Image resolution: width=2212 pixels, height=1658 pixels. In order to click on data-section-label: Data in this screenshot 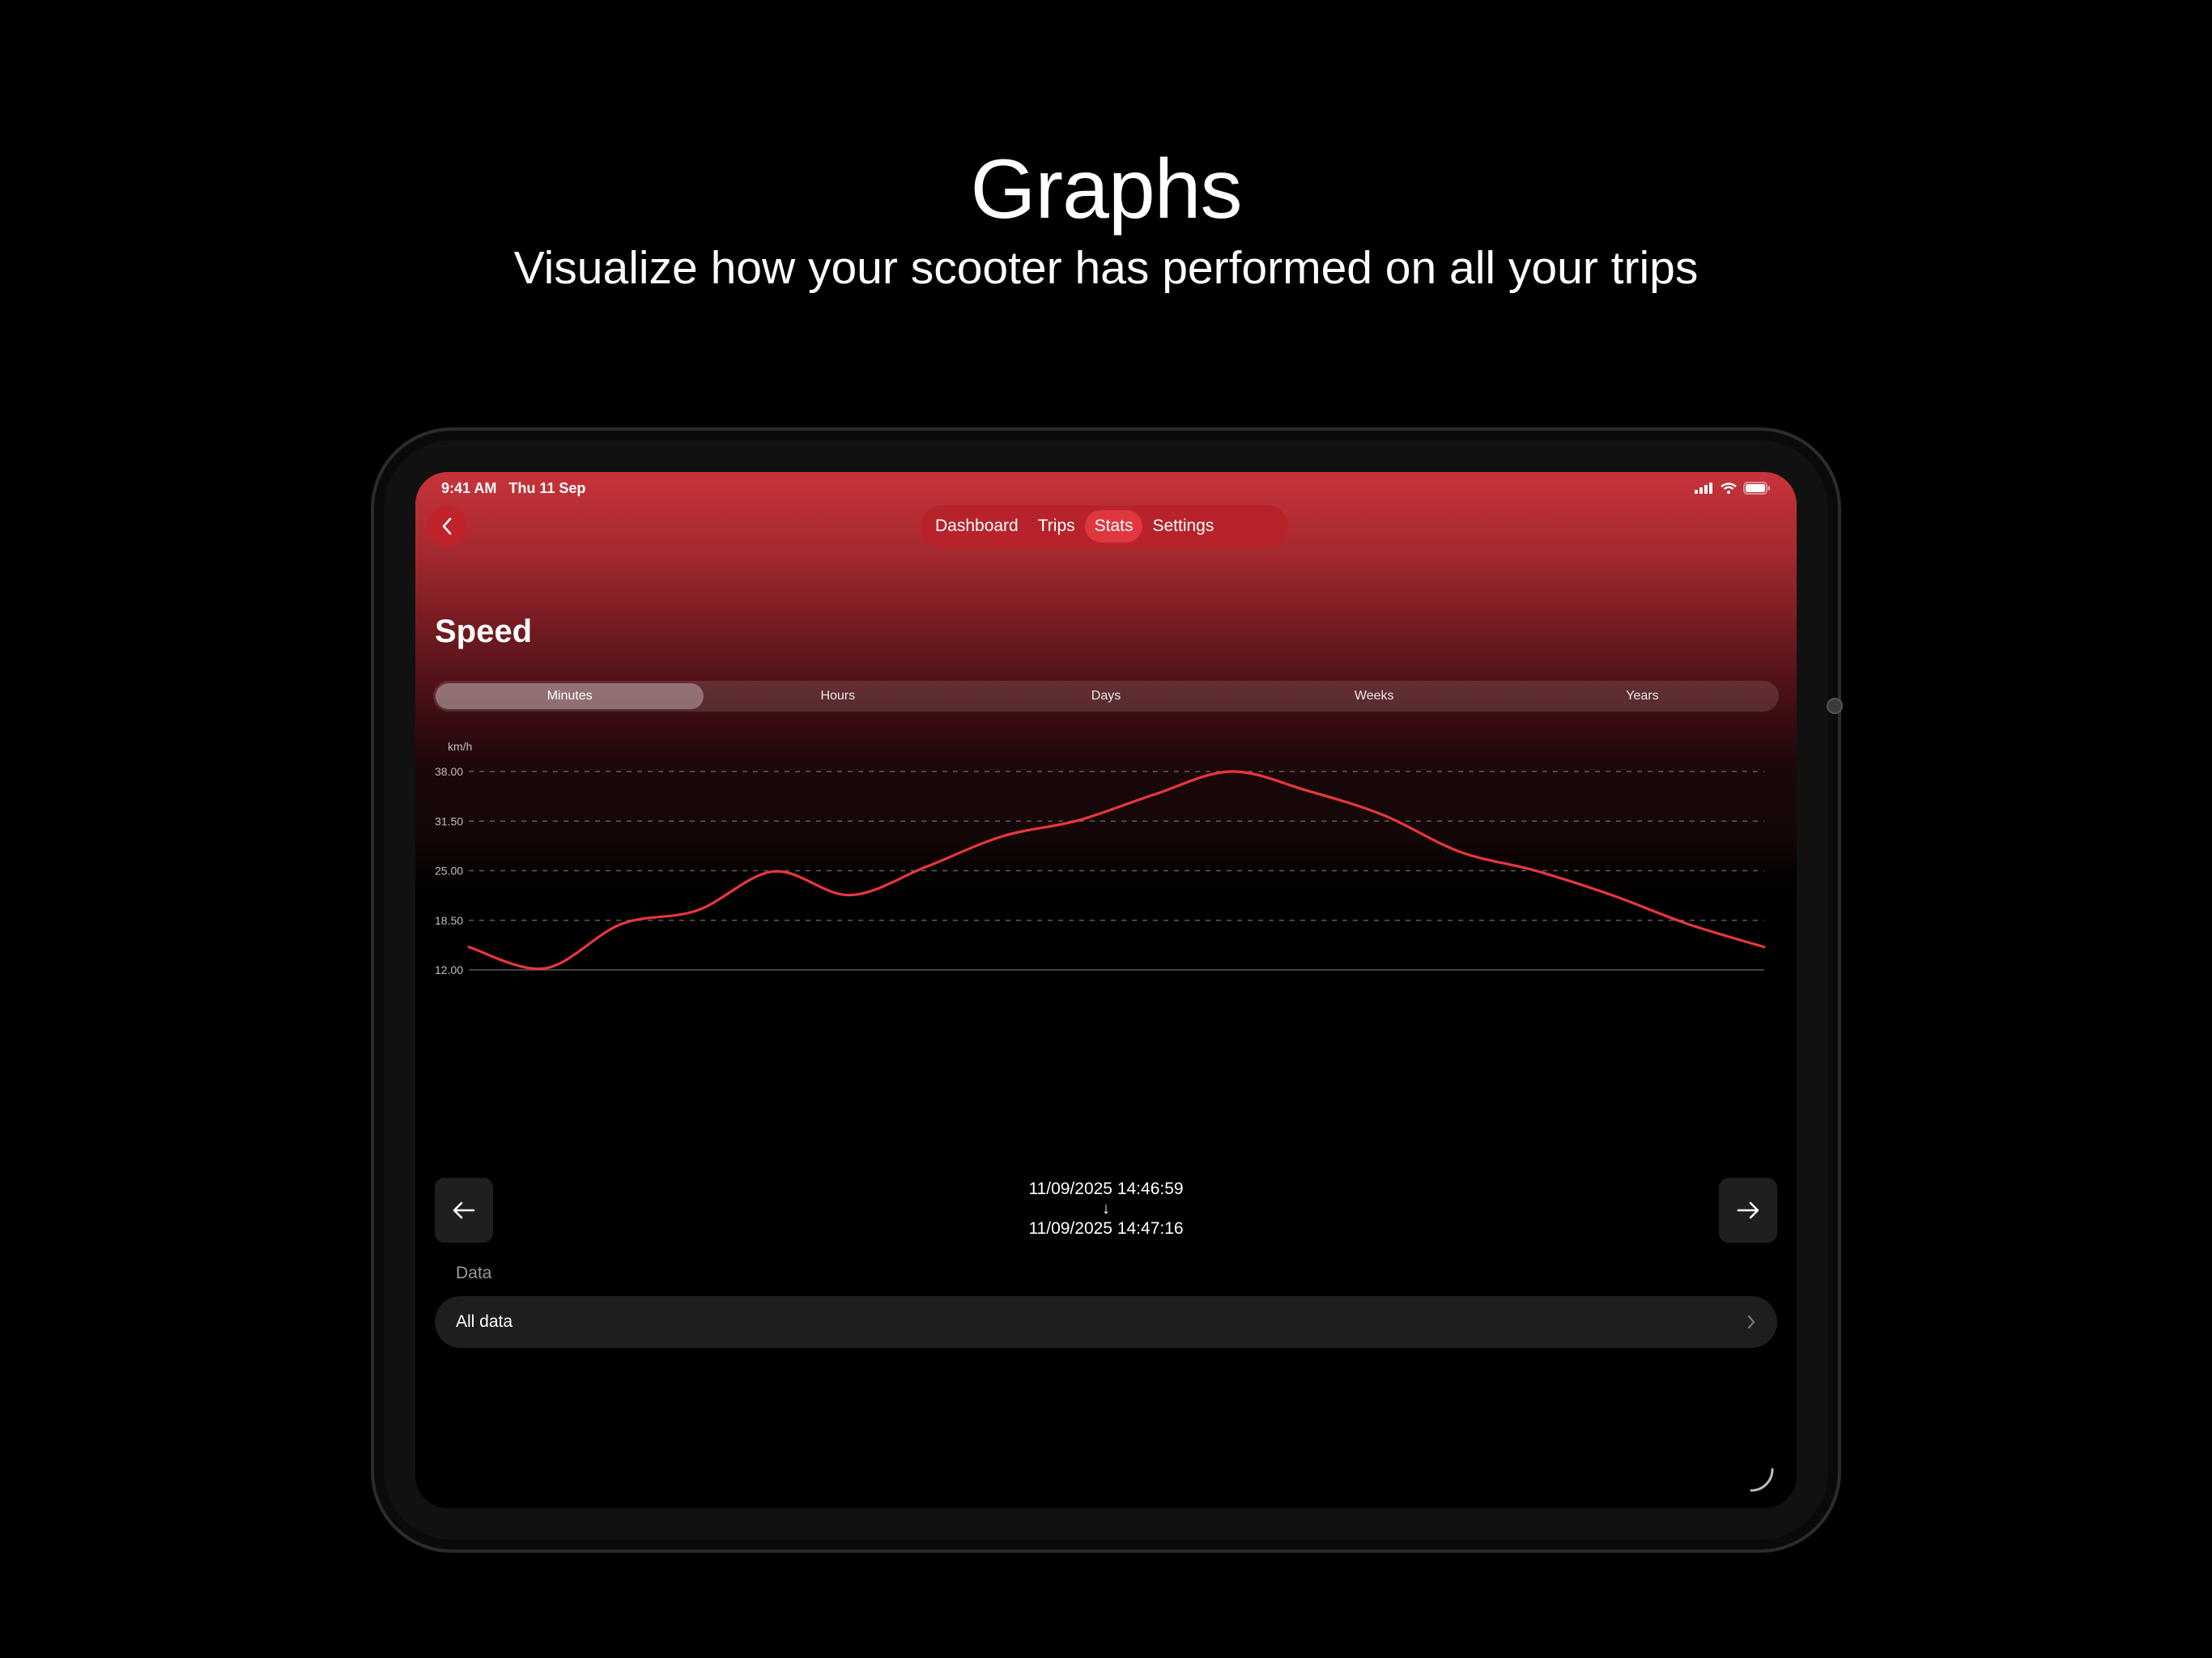, I will do `click(474, 1273)`.